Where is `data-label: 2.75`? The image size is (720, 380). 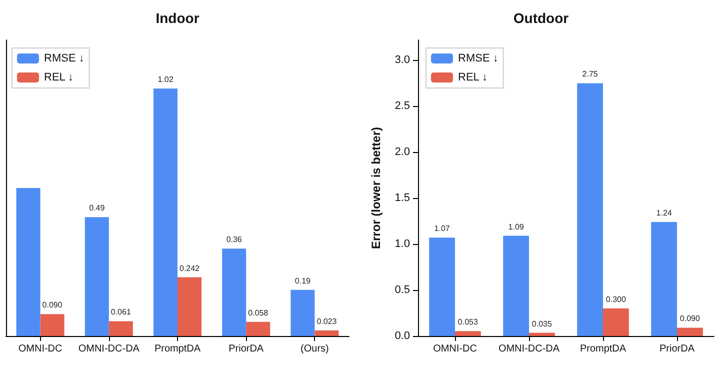 data-label: 2.75 is located at coordinates (590, 74).